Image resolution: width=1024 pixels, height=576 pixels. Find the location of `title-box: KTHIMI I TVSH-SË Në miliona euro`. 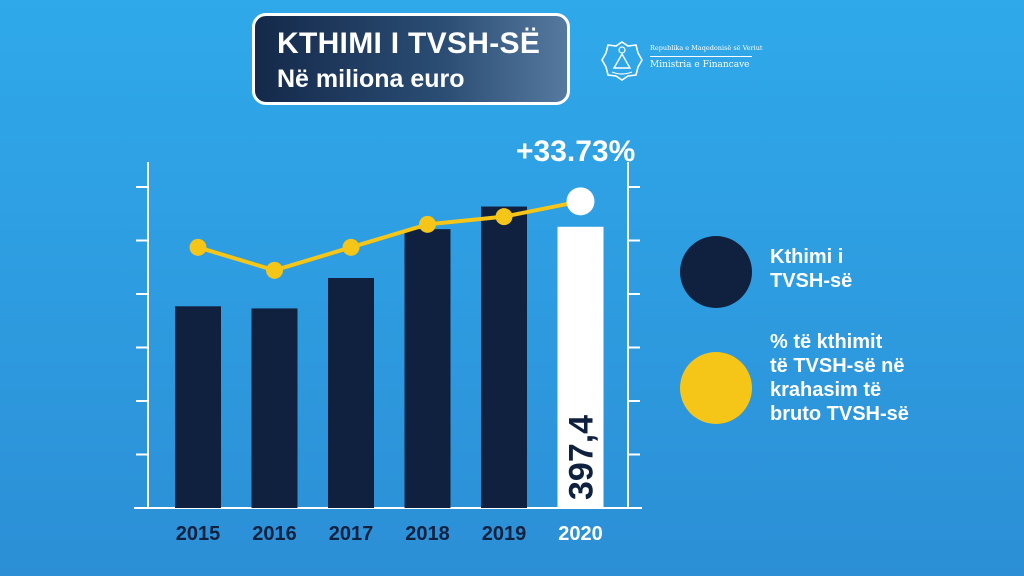

title-box: KTHIMI I TVSH-SË Në miliona euro is located at coordinates (411, 59).